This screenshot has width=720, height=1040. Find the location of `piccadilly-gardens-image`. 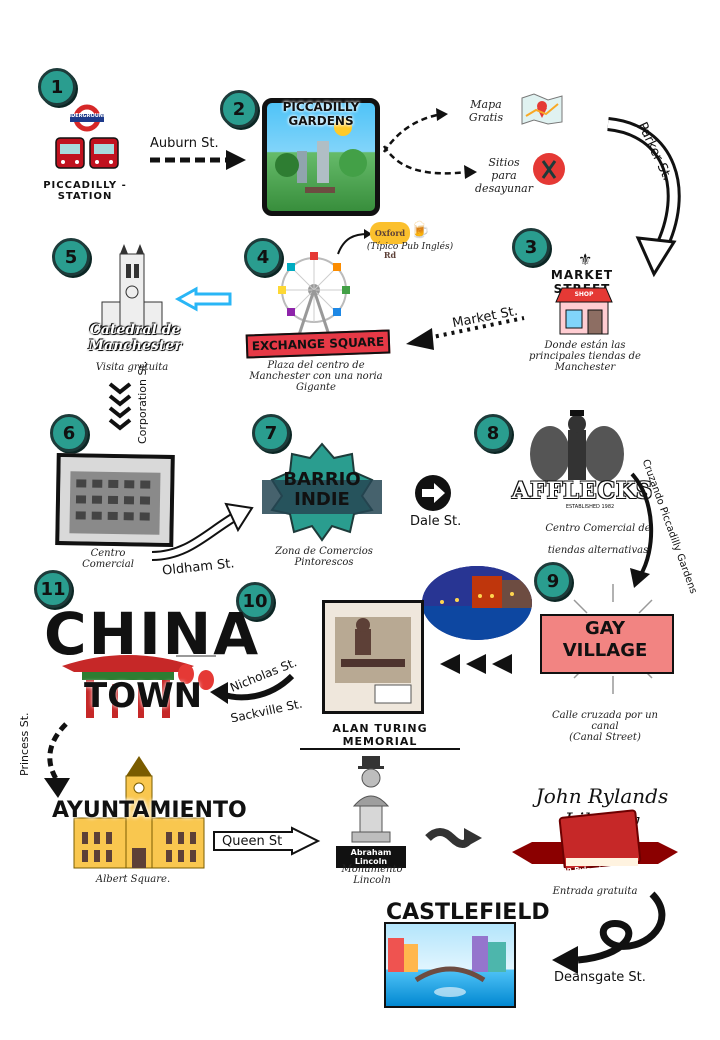

piccadilly-gardens-image is located at coordinates (321, 157).